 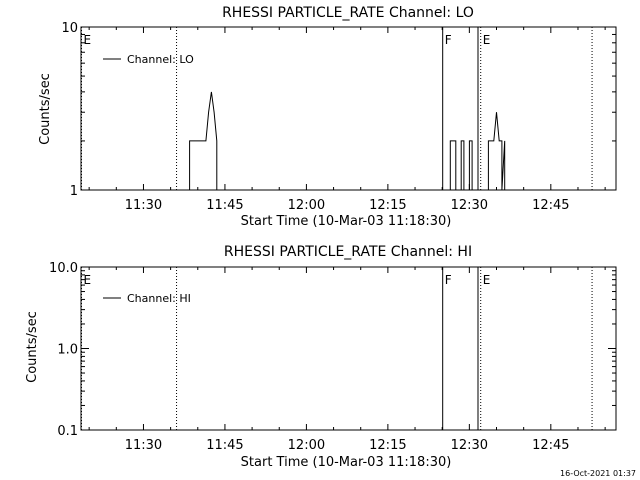 What do you see at coordinates (67, 431) in the screenshot?
I see `y-tick-label: 0.1` at bounding box center [67, 431].